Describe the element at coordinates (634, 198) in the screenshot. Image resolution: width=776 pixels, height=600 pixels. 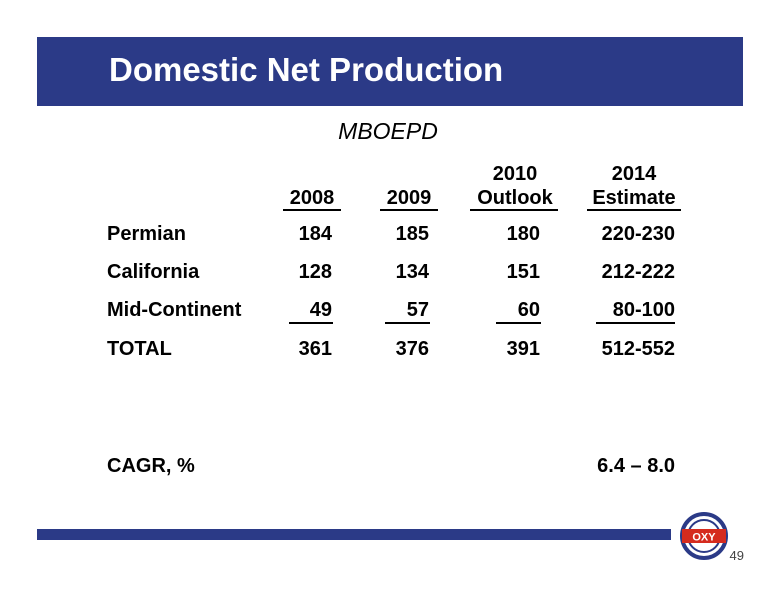
I see `column-header-2014-estimate: Estimate` at that location.